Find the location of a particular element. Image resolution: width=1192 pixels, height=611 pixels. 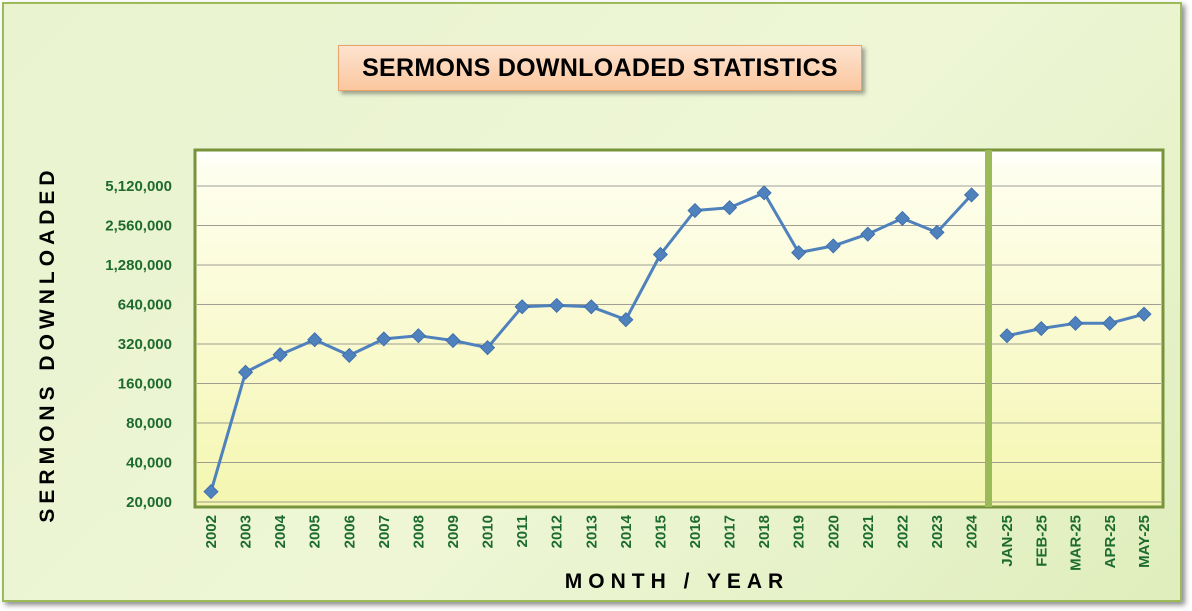

x-tick-label: 2003 is located at coordinates (246, 531).